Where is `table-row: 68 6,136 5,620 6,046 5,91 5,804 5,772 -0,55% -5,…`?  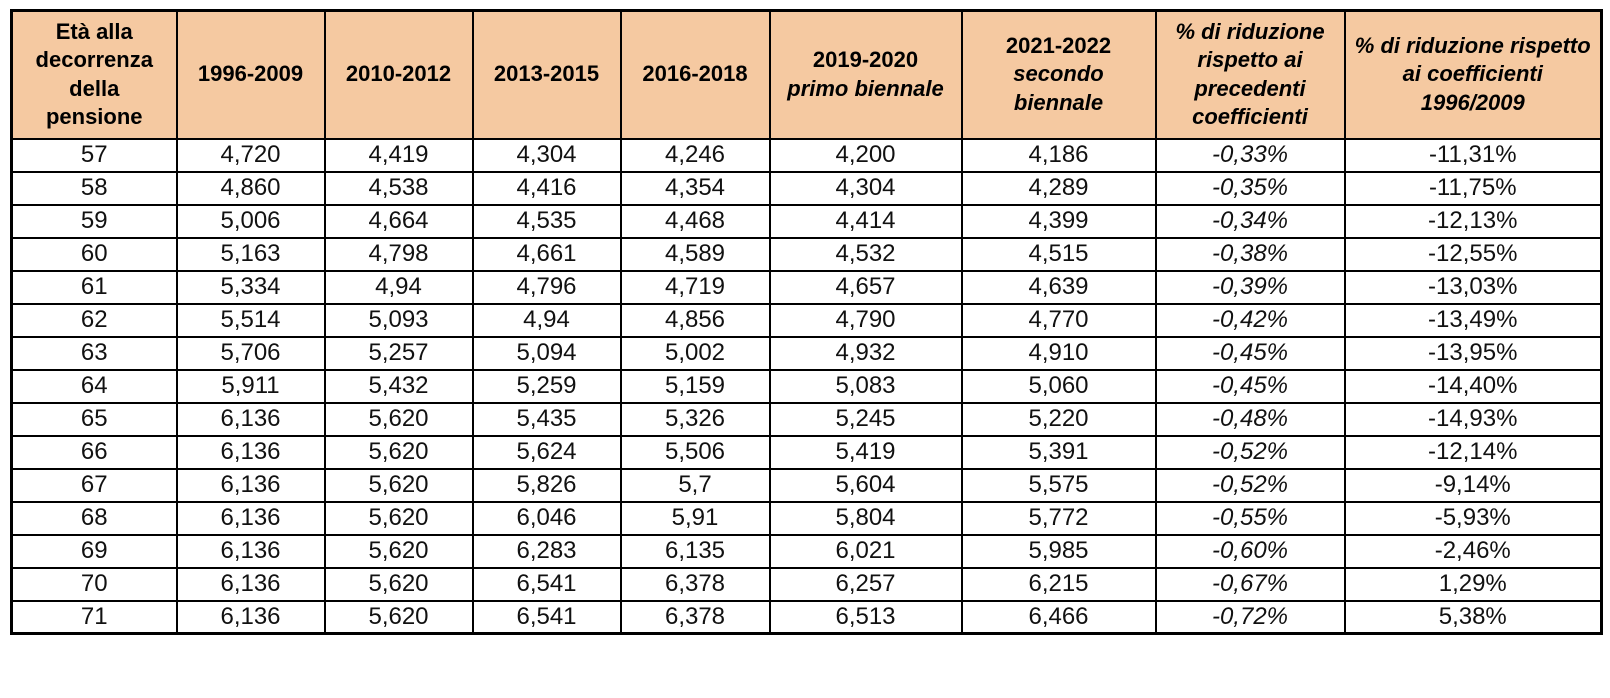 table-row: 68 6,136 5,620 6,046 5,91 5,804 5,772 -0,55% -5,… is located at coordinates (806, 518).